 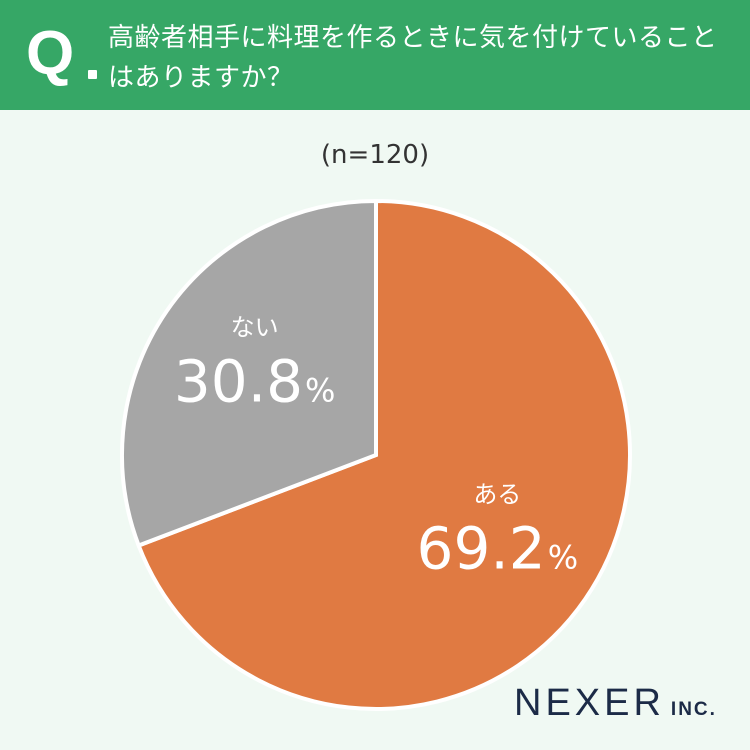 What do you see at coordinates (50, 53) in the screenshot?
I see `q-mark: Q` at bounding box center [50, 53].